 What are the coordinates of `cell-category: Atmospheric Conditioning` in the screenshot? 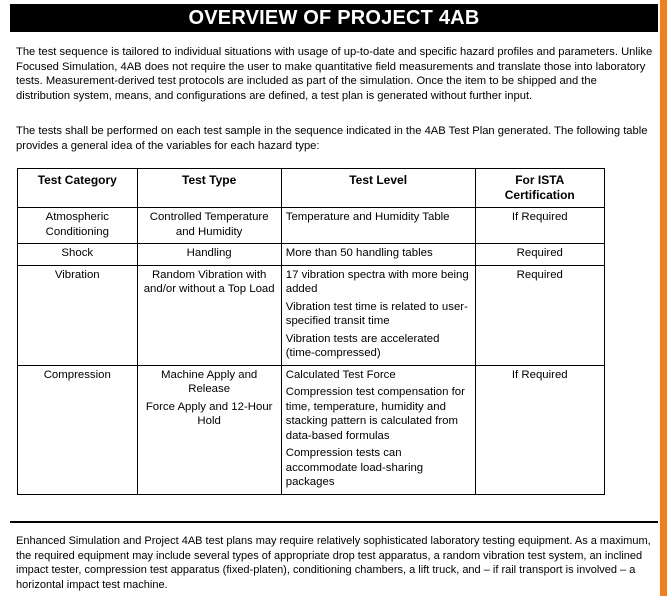 It's located at (77, 225).